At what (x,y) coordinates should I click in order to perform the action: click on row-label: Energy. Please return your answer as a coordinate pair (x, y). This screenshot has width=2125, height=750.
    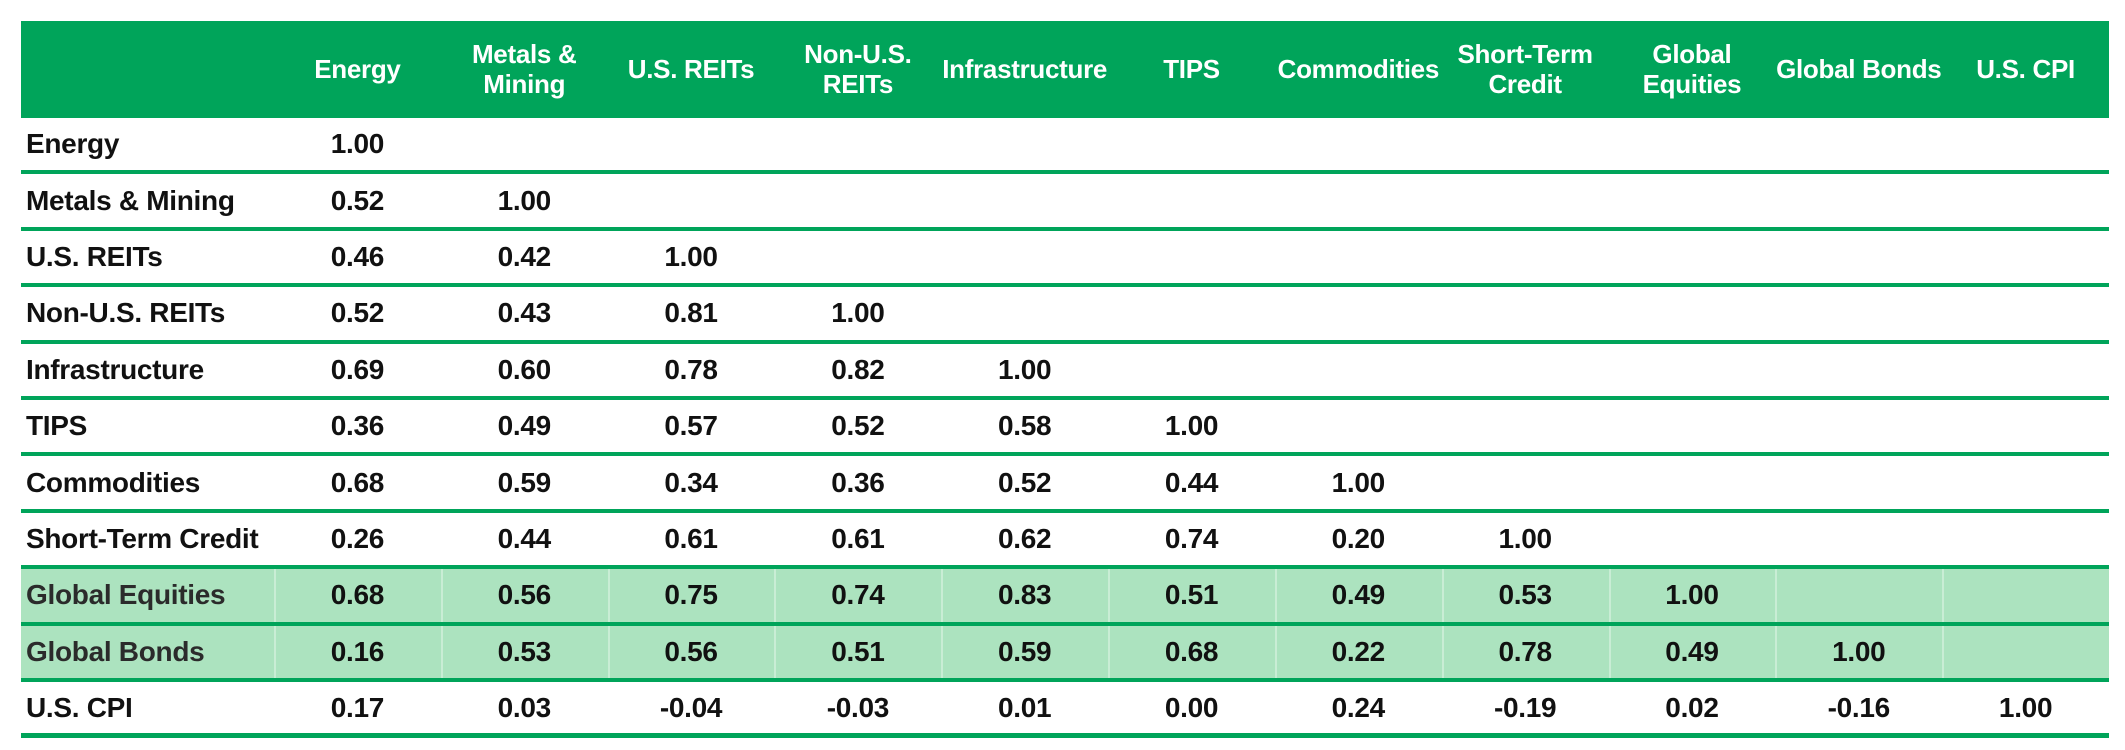
    Looking at the image, I should click on (73, 144).